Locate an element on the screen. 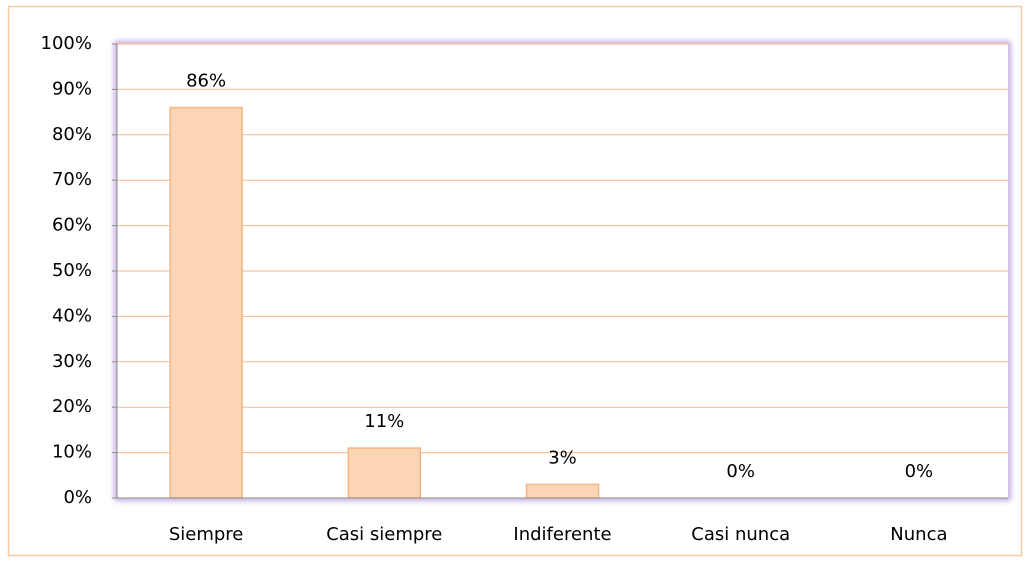  data-label: 3% is located at coordinates (562, 457).